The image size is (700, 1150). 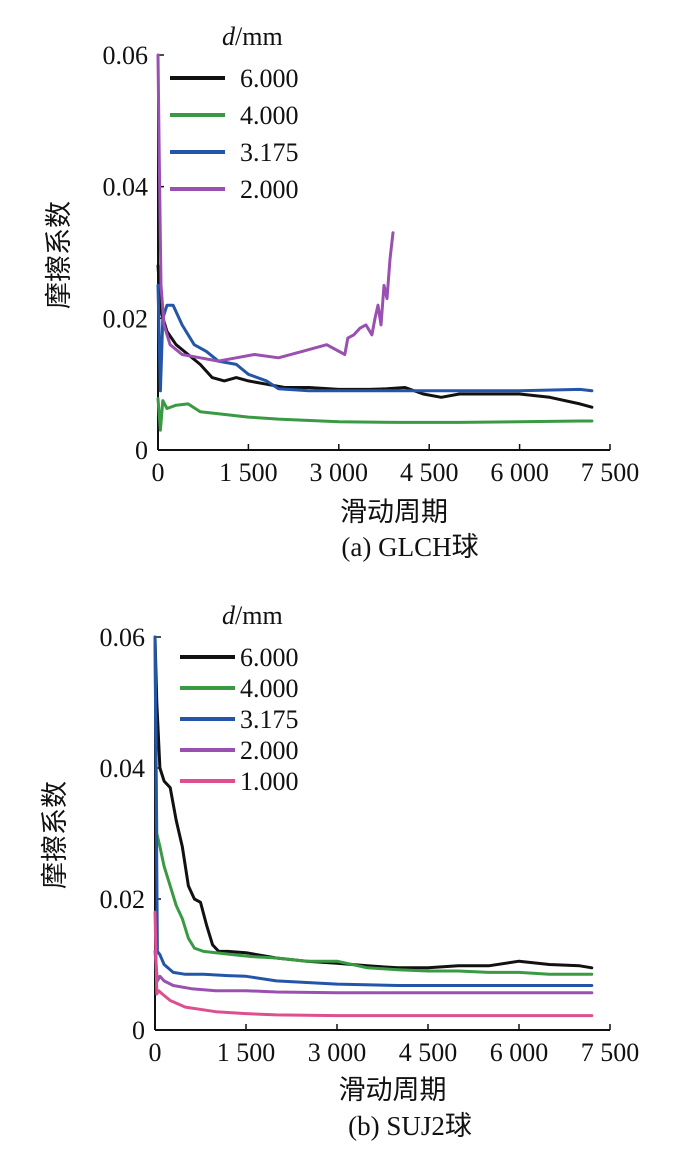 I want to click on panel-caption: (a) GLCH球, so click(x=409, y=547).